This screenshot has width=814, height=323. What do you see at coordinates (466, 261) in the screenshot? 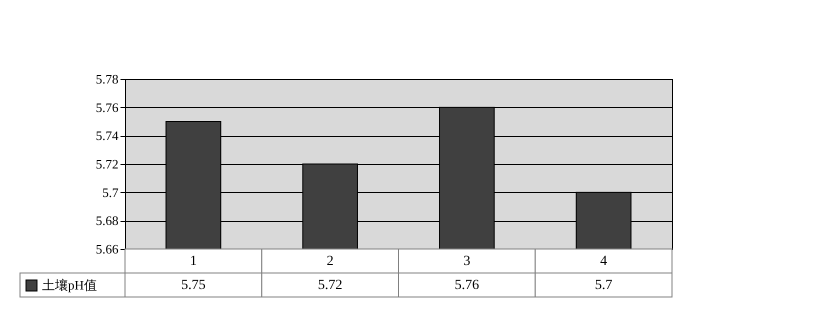
I see `x-tick-label: 3` at bounding box center [466, 261].